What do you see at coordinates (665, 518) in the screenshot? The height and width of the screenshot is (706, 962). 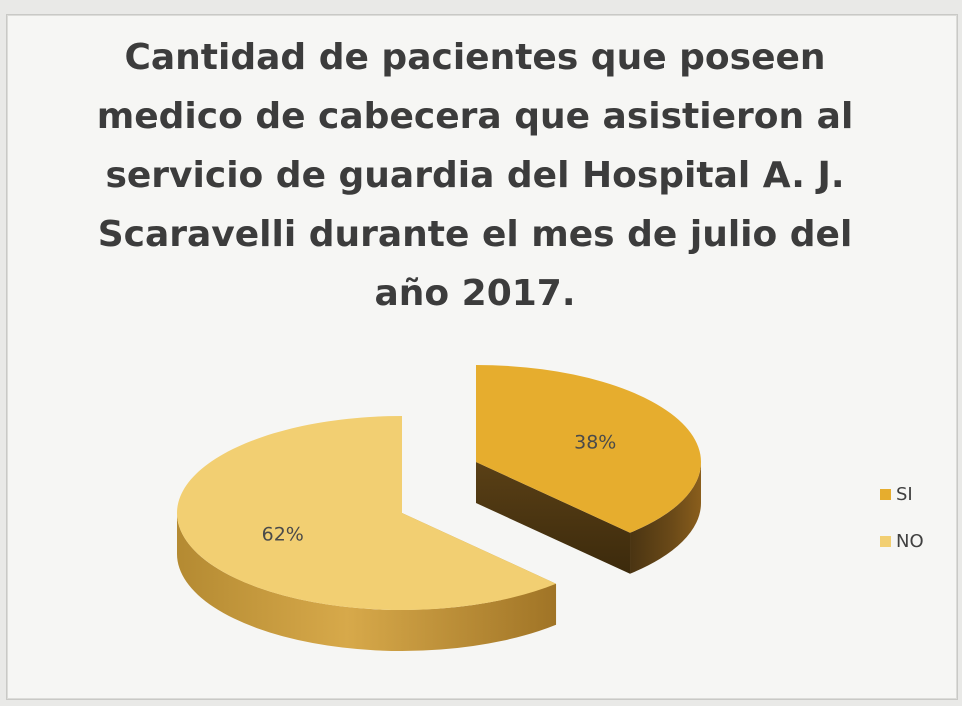 I see `slice-si-side` at bounding box center [665, 518].